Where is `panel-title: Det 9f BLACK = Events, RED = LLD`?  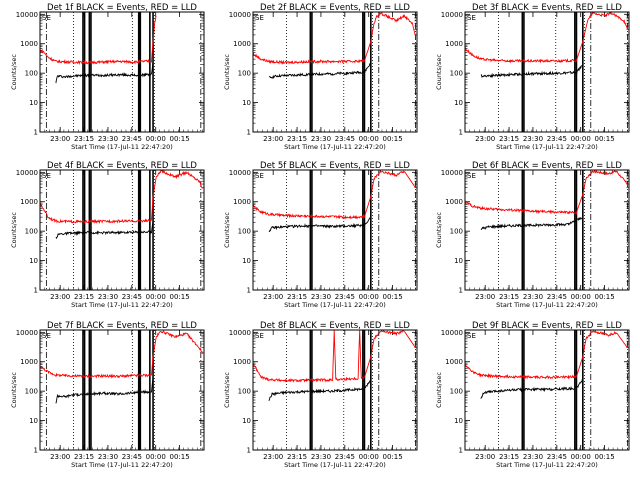
panel-title: Det 9f BLACK = Events, RED = LLD is located at coordinates (547, 326).